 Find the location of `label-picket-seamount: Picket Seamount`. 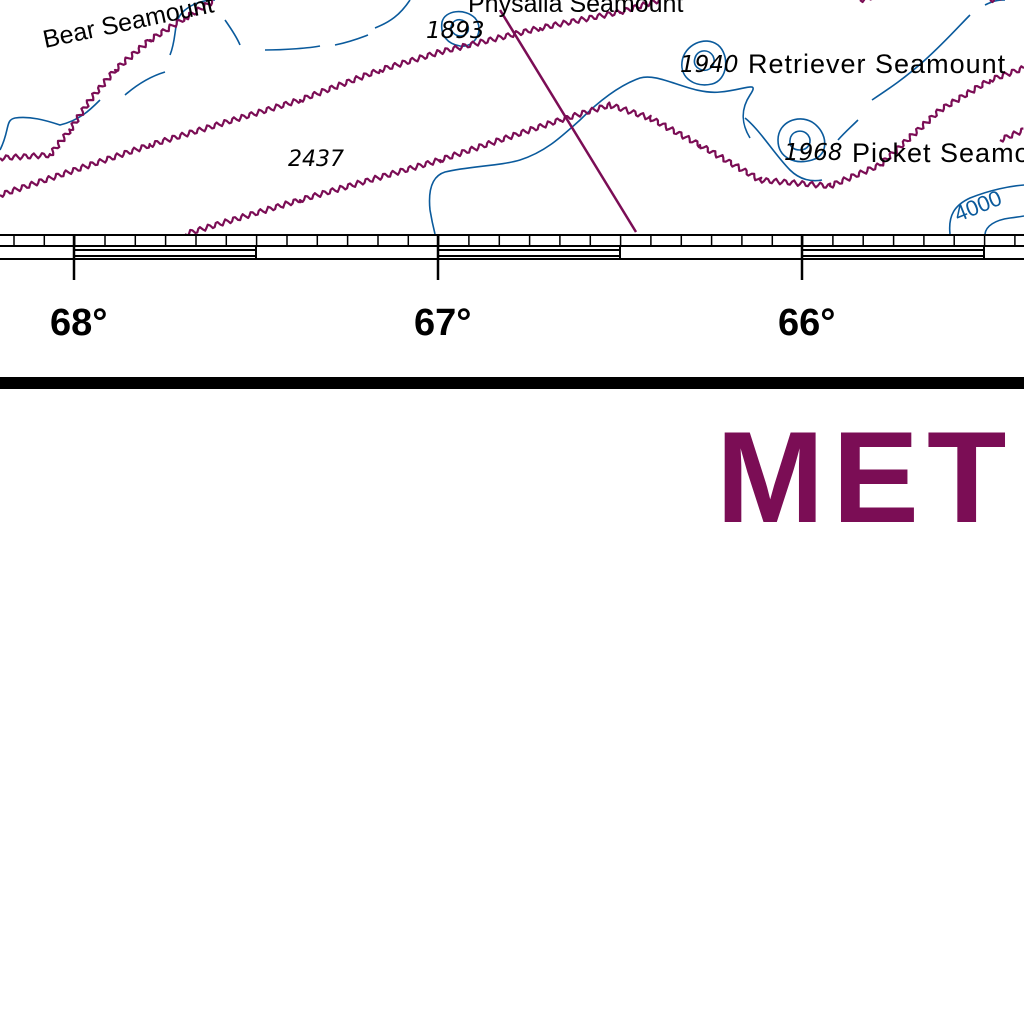

label-picket-seamount: Picket Seamount is located at coordinates (938, 153).